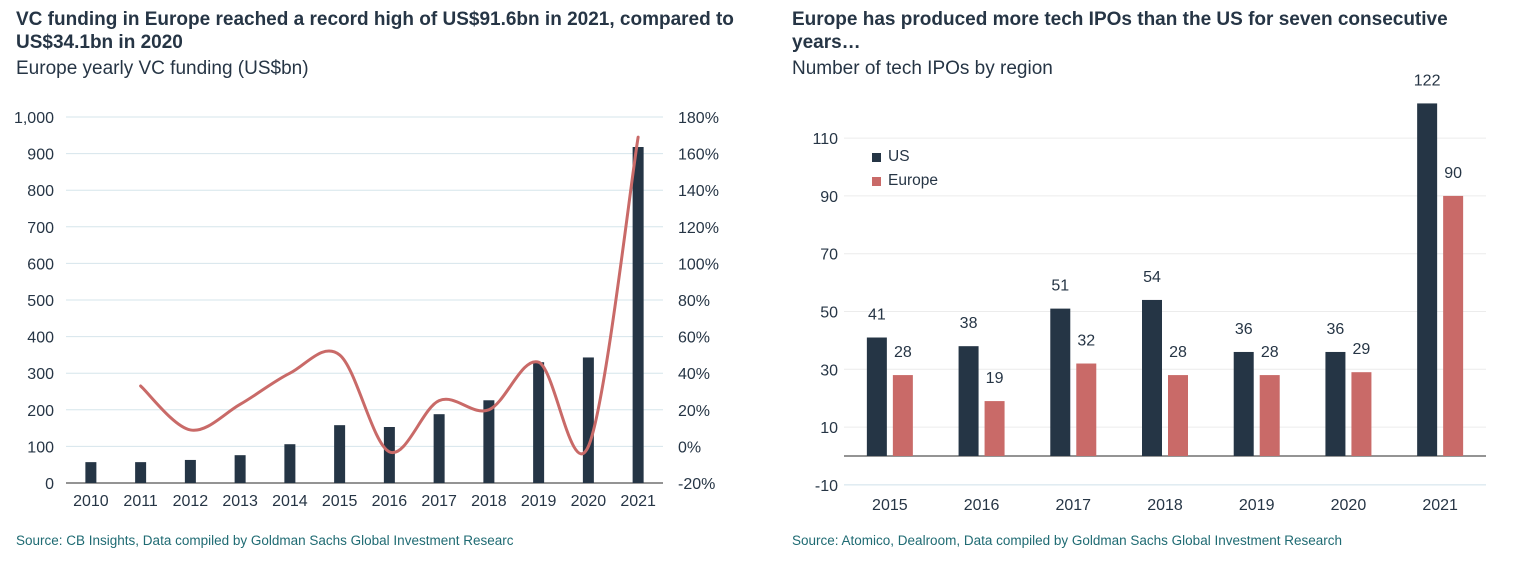  What do you see at coordinates (162, 68) in the screenshot?
I see `vc-chart-subtitle: Europe yearly VC funding (US$bn)` at bounding box center [162, 68].